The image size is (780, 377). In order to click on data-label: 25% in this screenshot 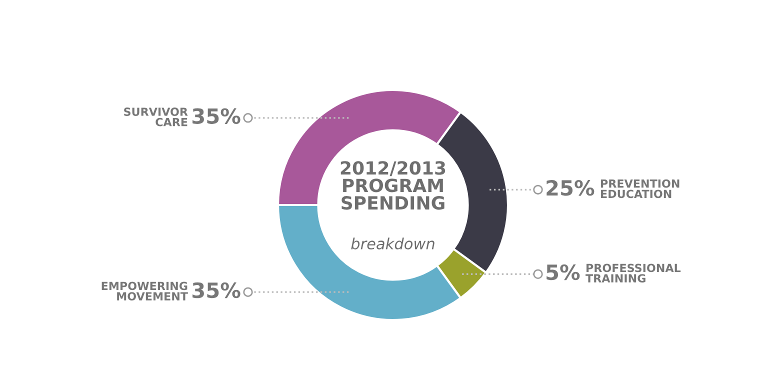, I will do `click(570, 188)`.